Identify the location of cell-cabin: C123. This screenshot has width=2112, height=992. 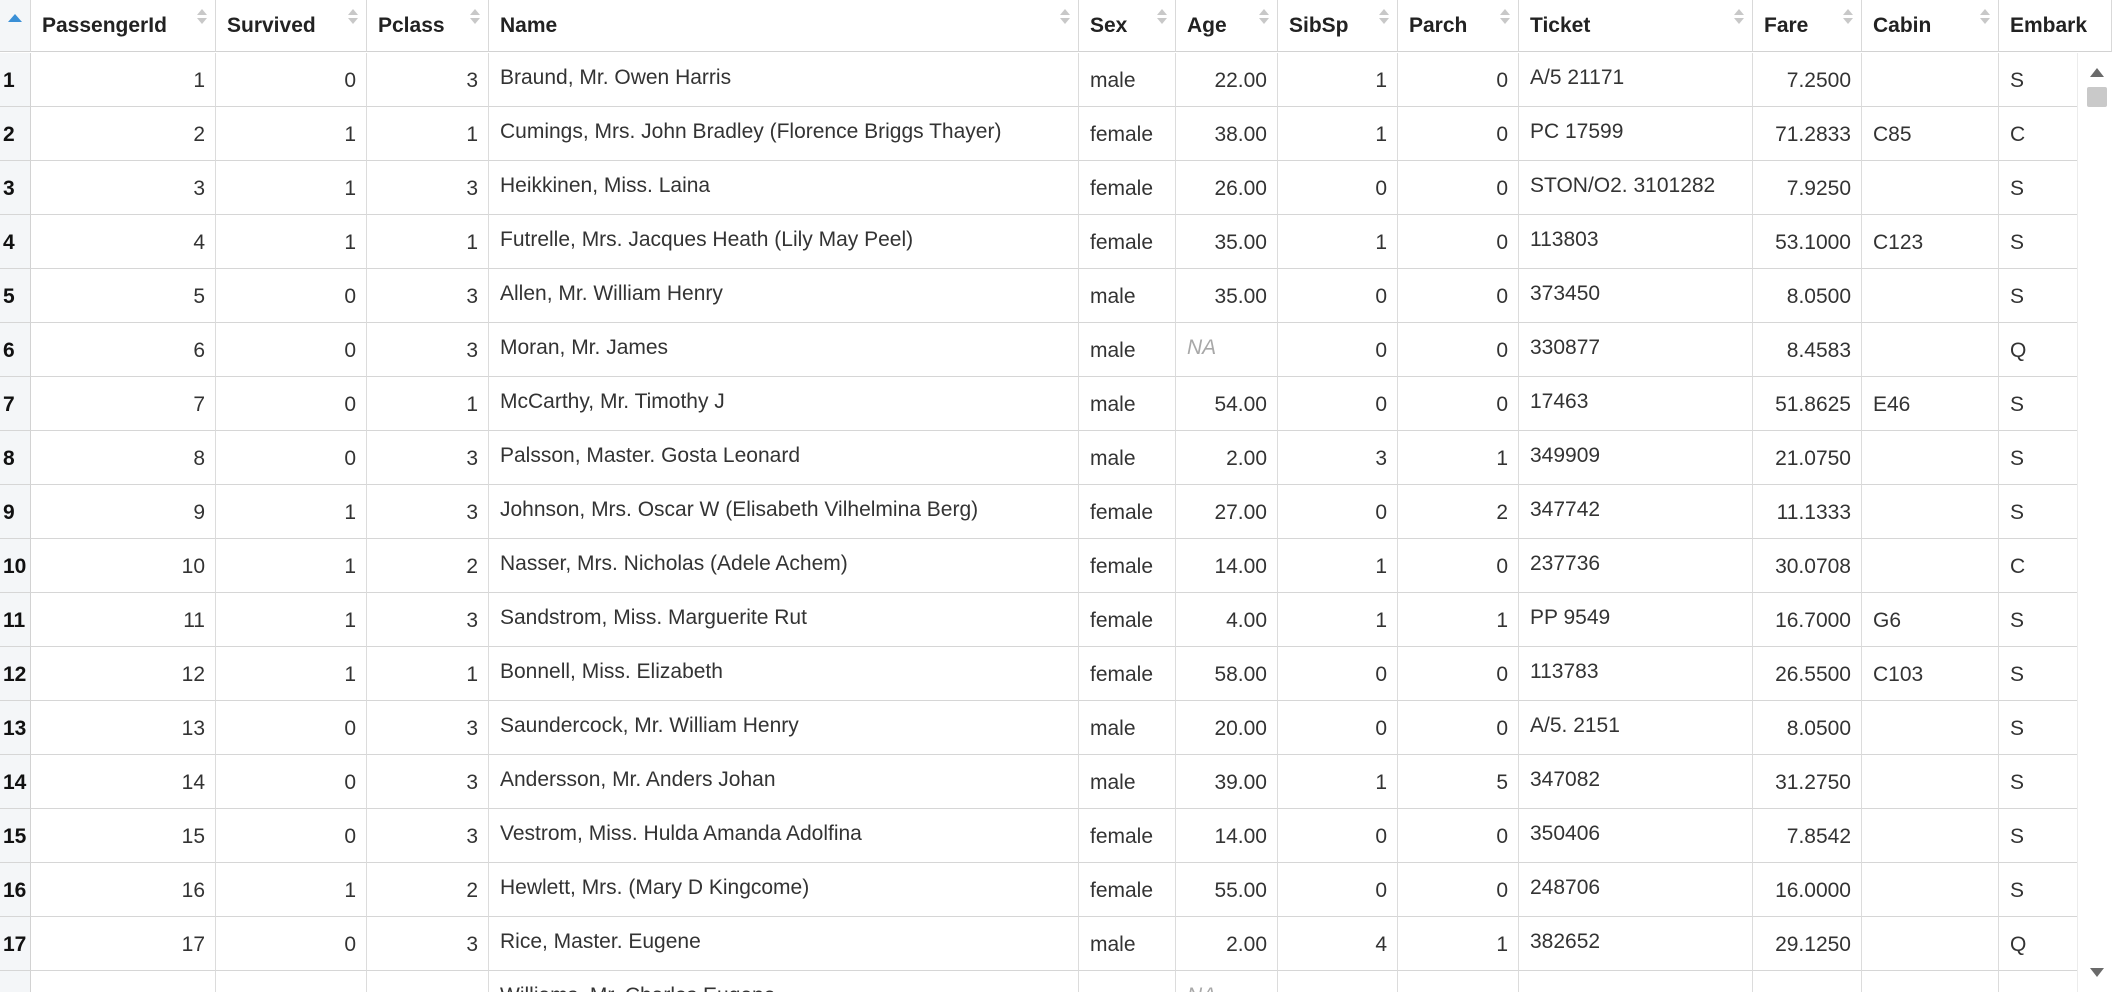
(1930, 242).